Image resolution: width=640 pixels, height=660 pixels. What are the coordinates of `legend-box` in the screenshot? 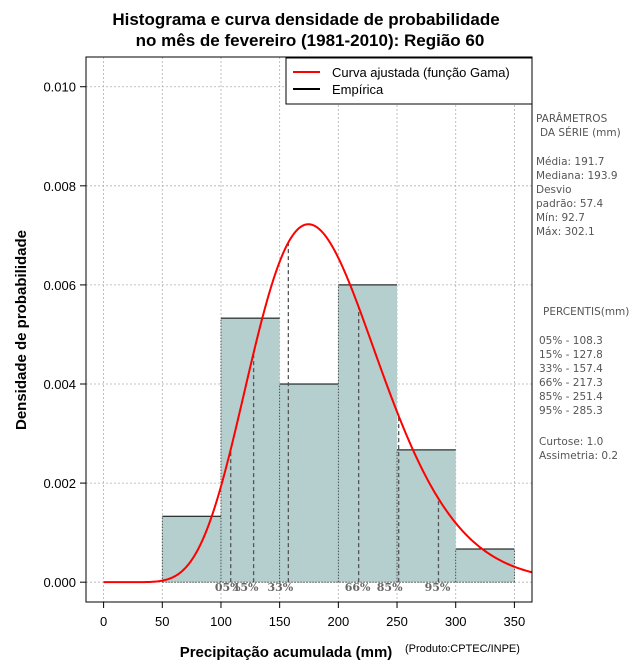 It's located at (409, 81).